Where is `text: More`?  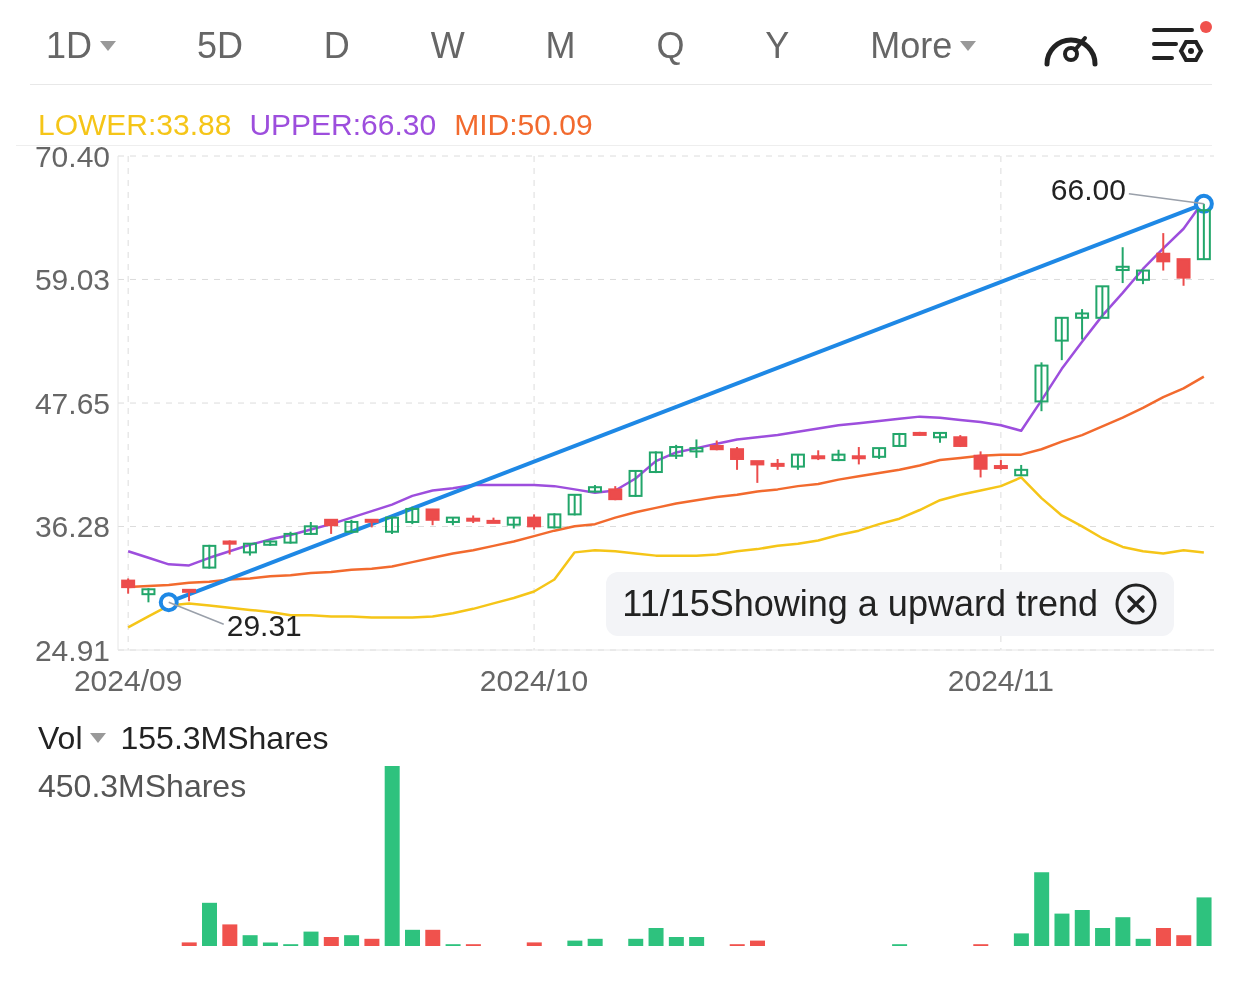
text: More is located at coordinates (911, 46).